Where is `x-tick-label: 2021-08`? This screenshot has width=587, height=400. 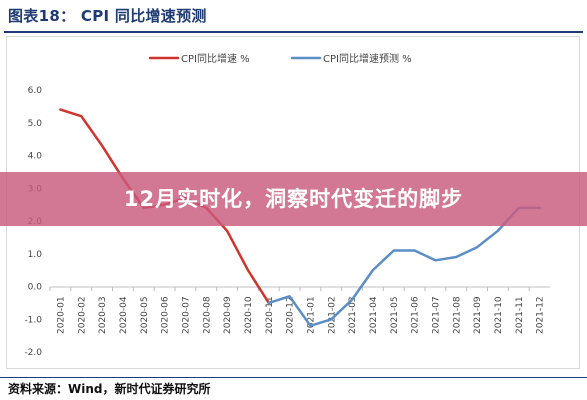
x-tick-label: 2021-08 is located at coordinates (457, 315).